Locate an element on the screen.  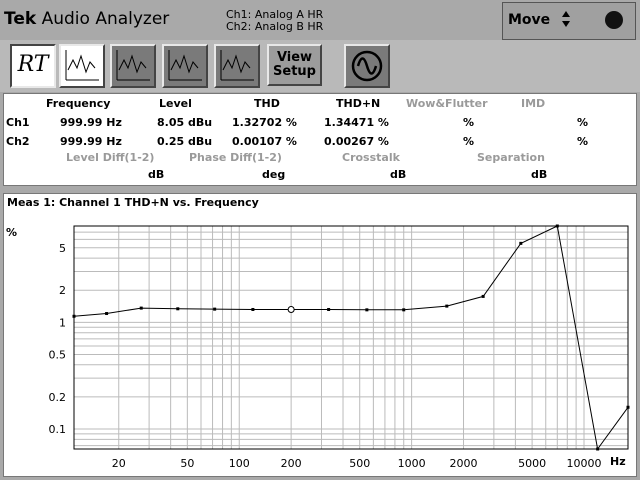
sine-wave-icon is located at coordinates (367, 66).